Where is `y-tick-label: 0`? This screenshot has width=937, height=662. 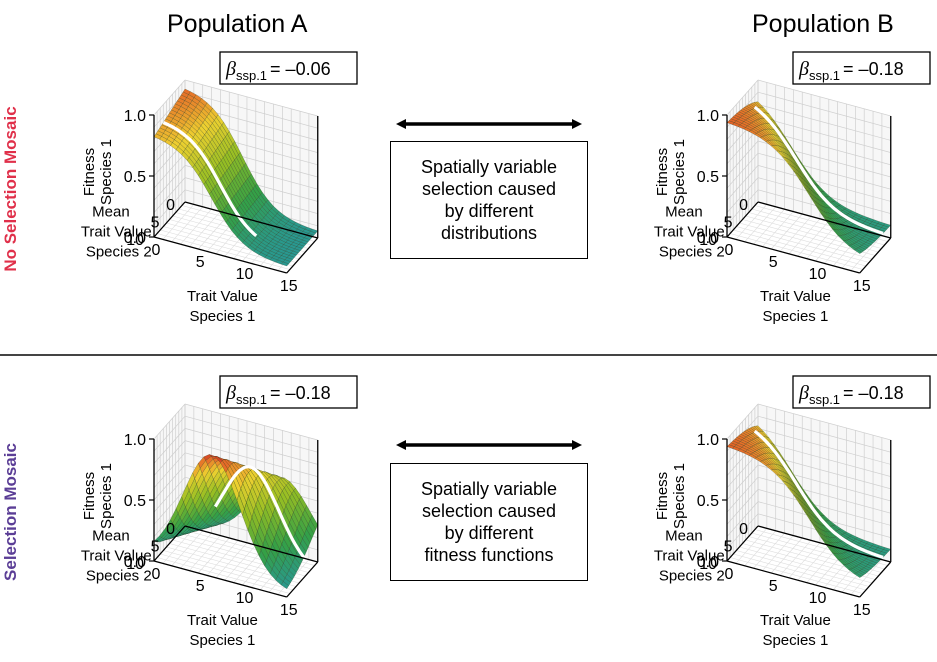 y-tick-label: 0 is located at coordinates (743, 529).